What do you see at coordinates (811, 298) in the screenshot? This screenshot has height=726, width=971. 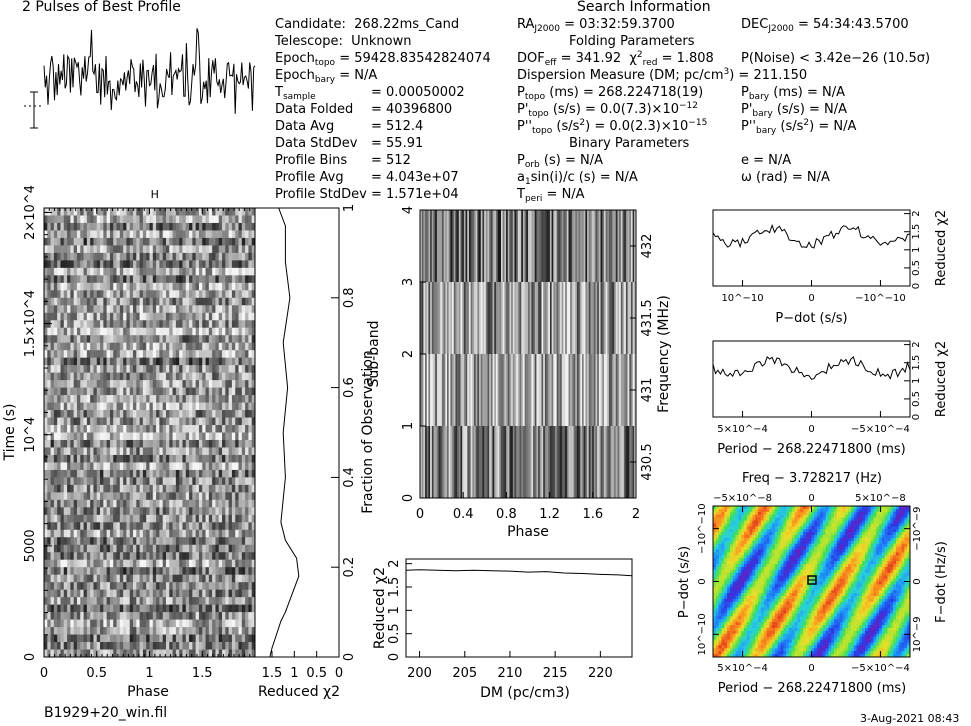 I see `pdot-xtick-label: 0` at bounding box center [811, 298].